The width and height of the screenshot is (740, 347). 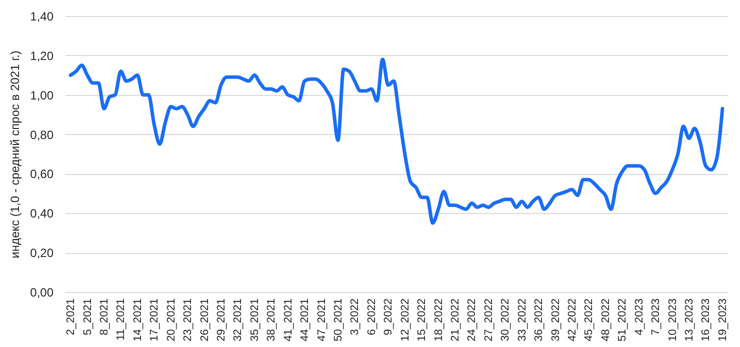 I want to click on x-tick-label: 26_2021, so click(x=204, y=320).